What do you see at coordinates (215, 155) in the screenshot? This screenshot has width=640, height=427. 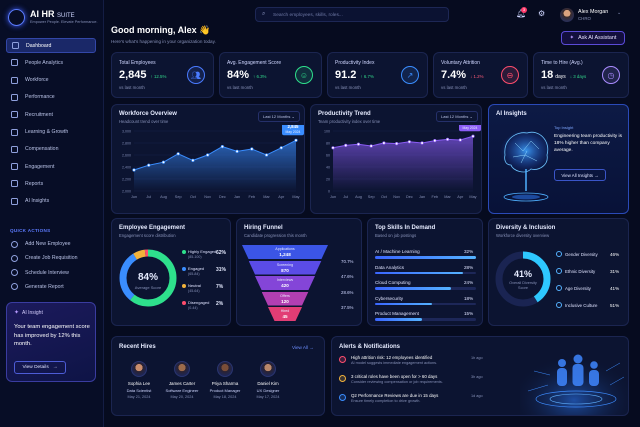 I see `series-line` at bounding box center [215, 155].